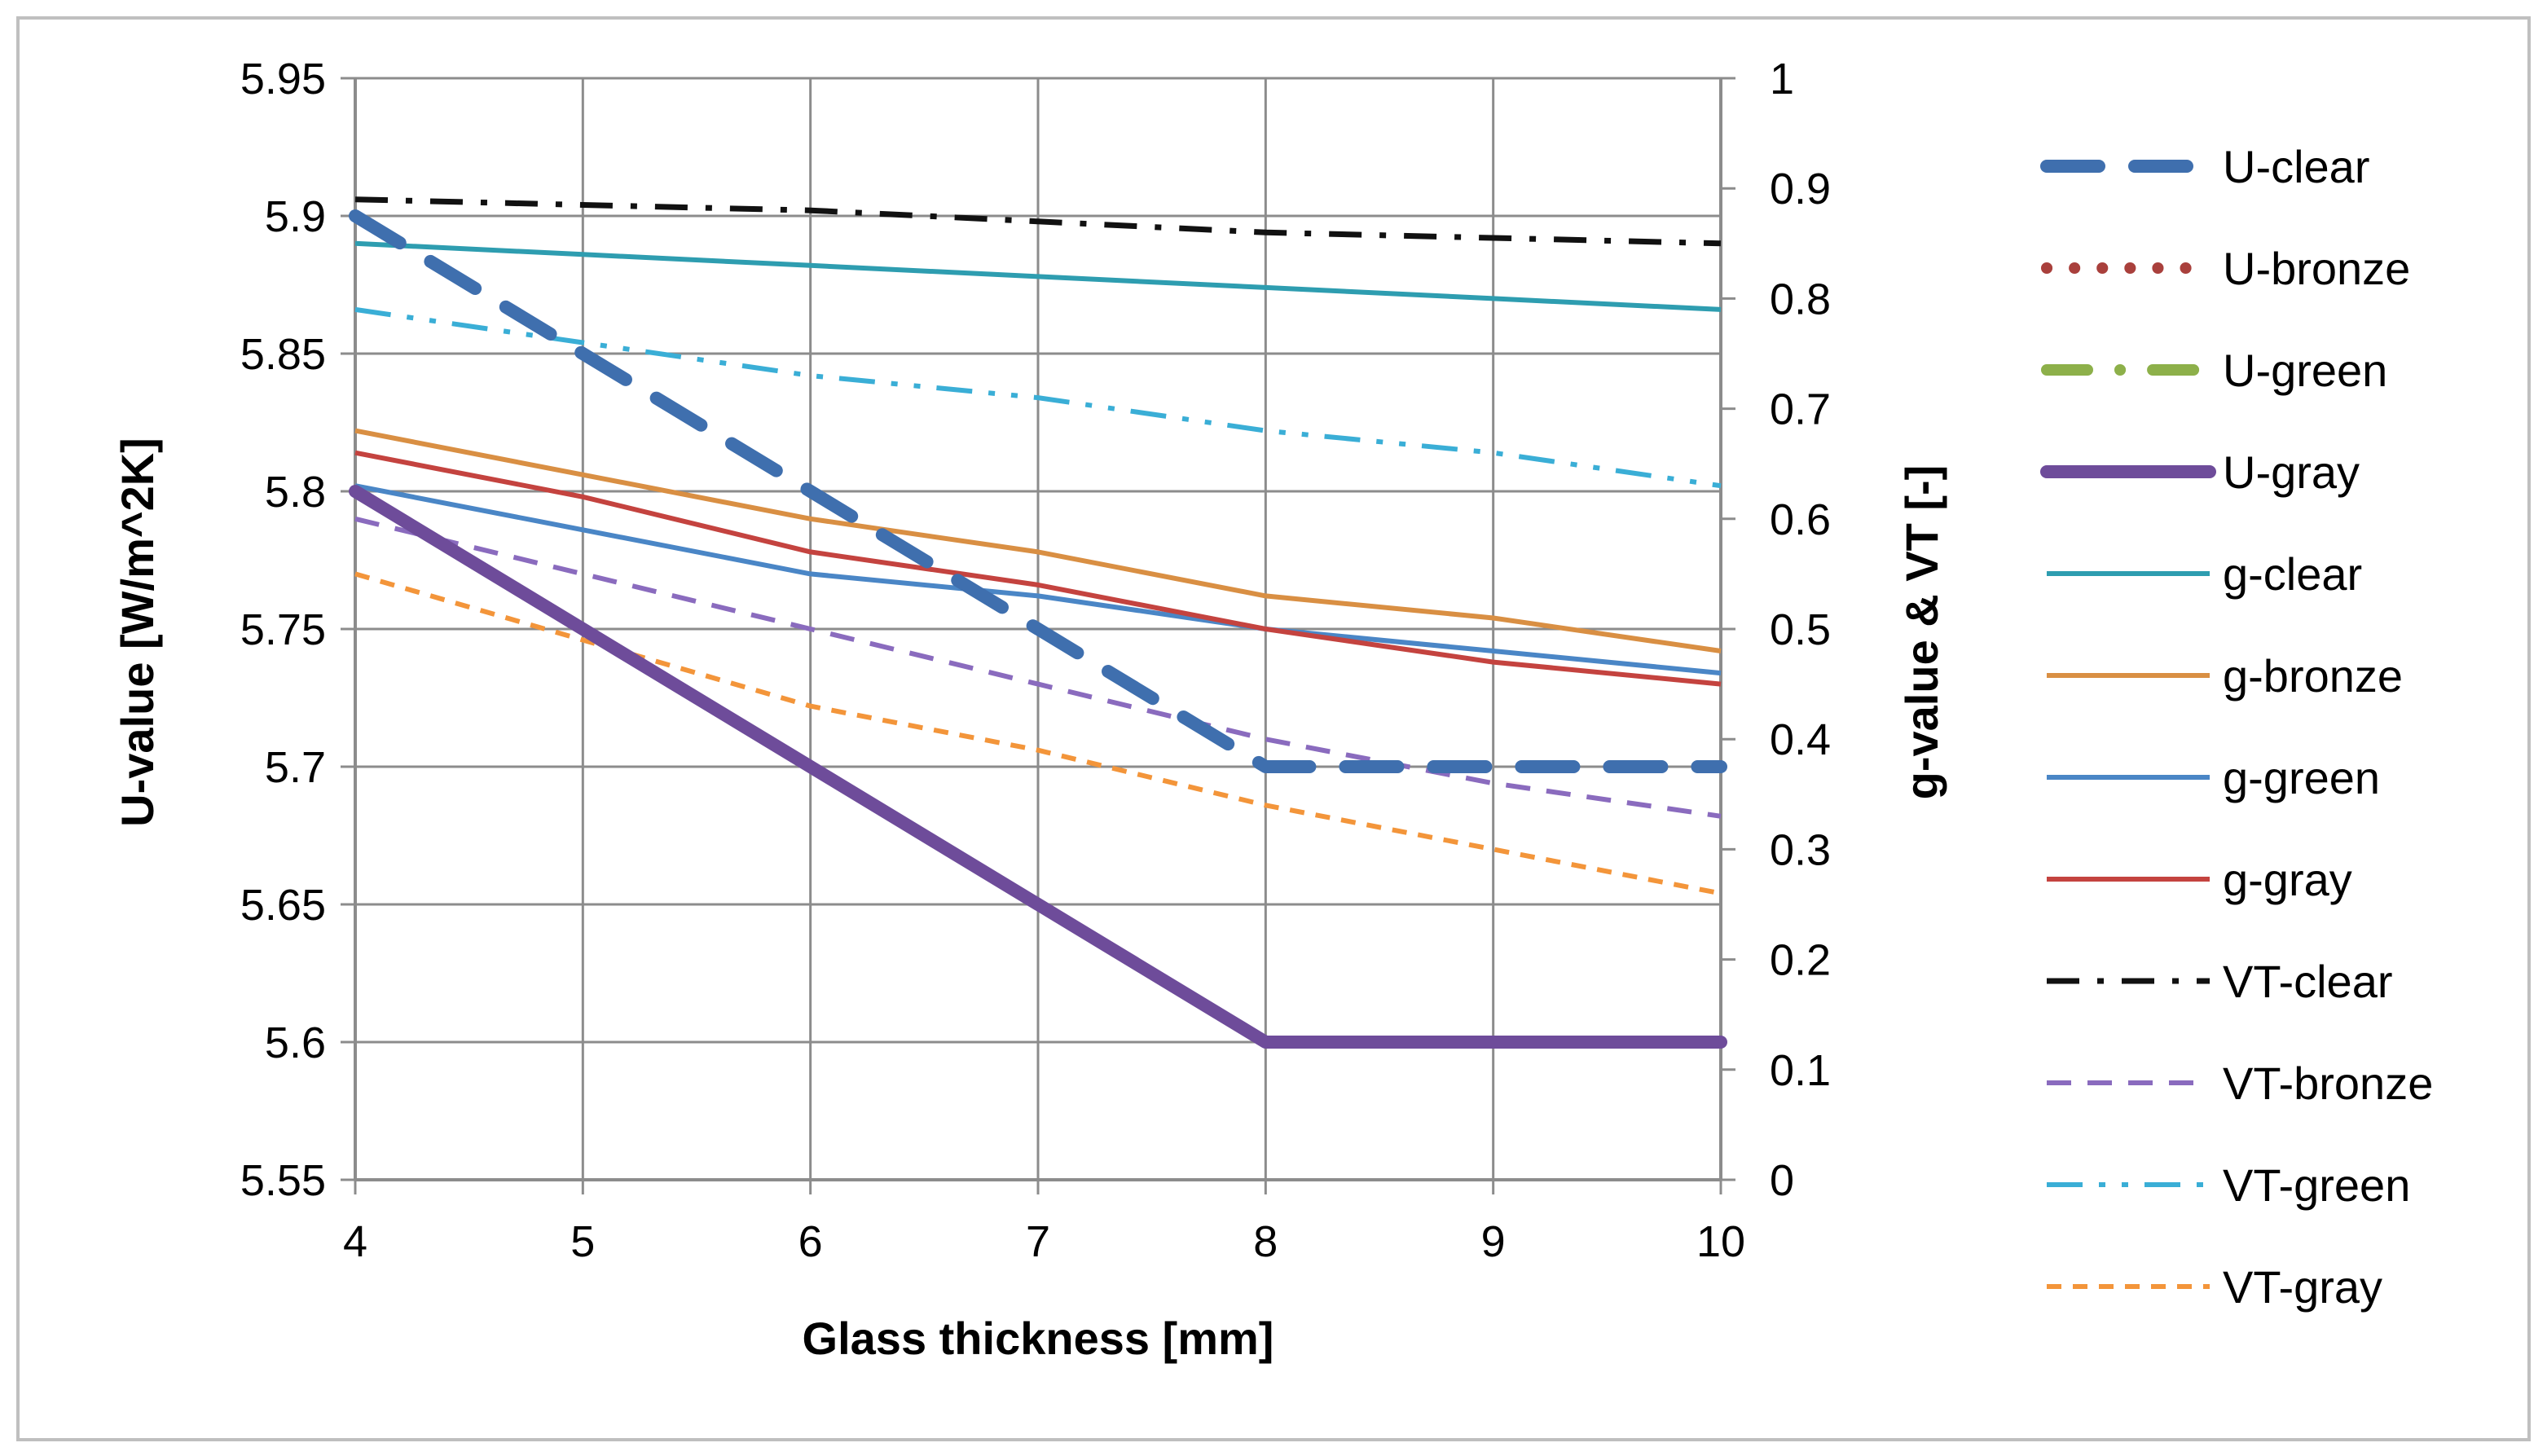  What do you see at coordinates (1921, 633) in the screenshot?
I see `y-axis-title-right: g-value & VT [-]` at bounding box center [1921, 633].